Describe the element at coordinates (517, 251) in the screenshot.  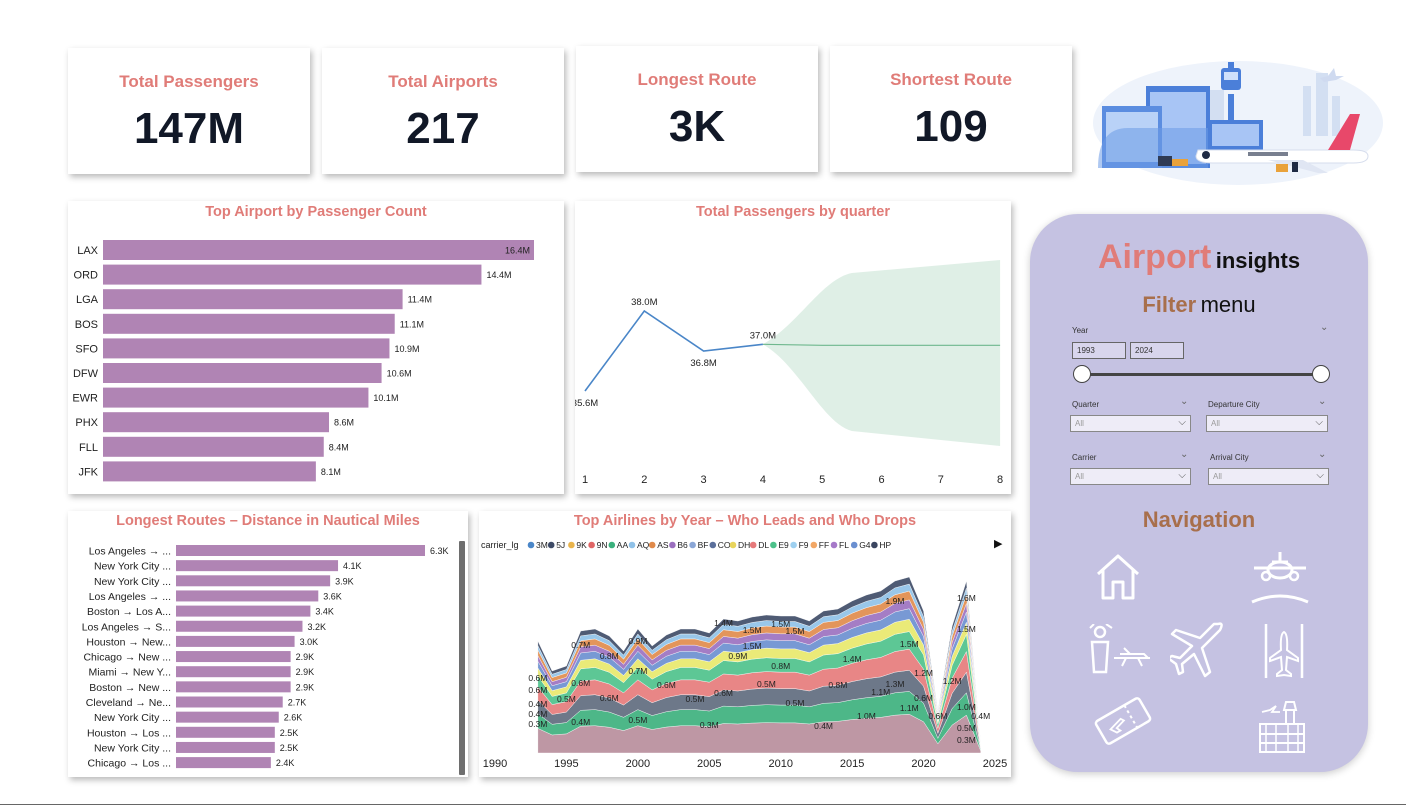
I see `bar-data-label: 16.4M` at that location.